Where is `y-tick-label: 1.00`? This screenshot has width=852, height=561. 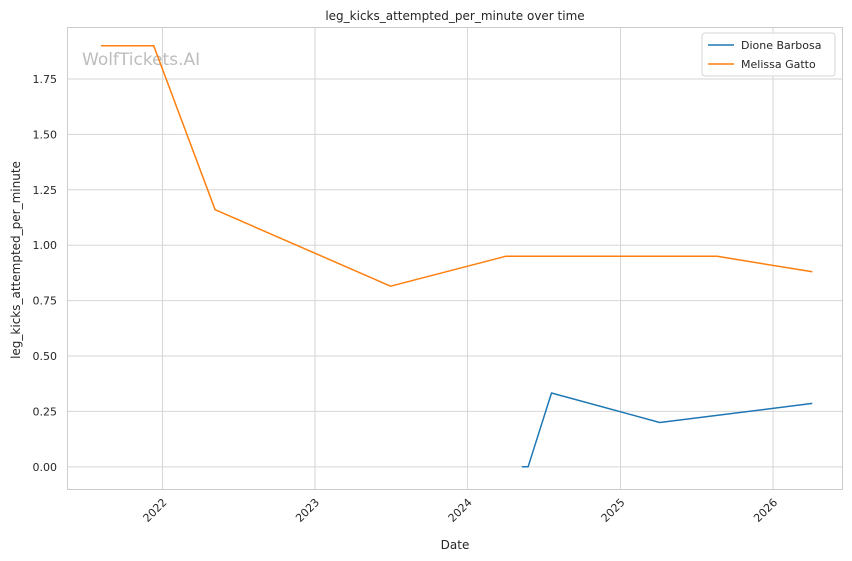
y-tick-label: 1.00 is located at coordinates (45, 245).